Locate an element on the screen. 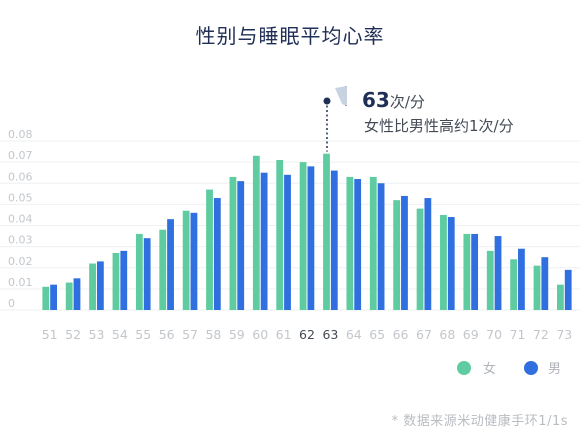 This screenshot has width=580, height=434. x-tick-label: 51 is located at coordinates (50, 334).